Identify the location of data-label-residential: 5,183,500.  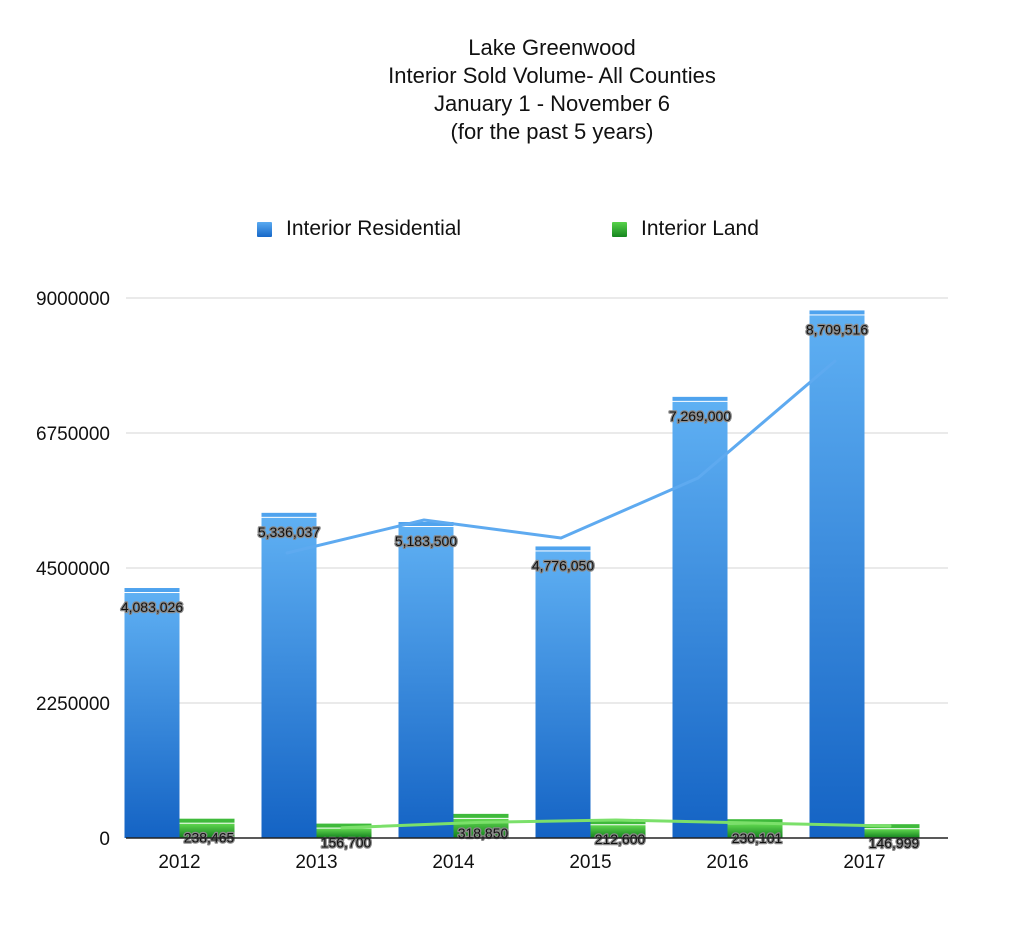
(426, 541).